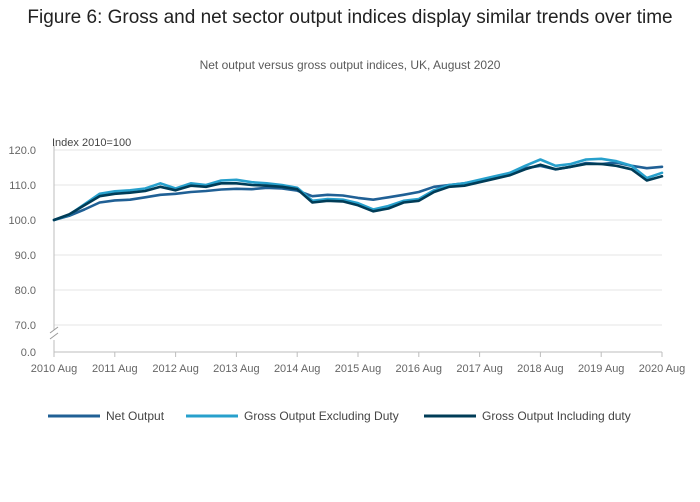  Describe the element at coordinates (54, 369) in the screenshot. I see `x-tick-label: 2010 Aug` at that location.